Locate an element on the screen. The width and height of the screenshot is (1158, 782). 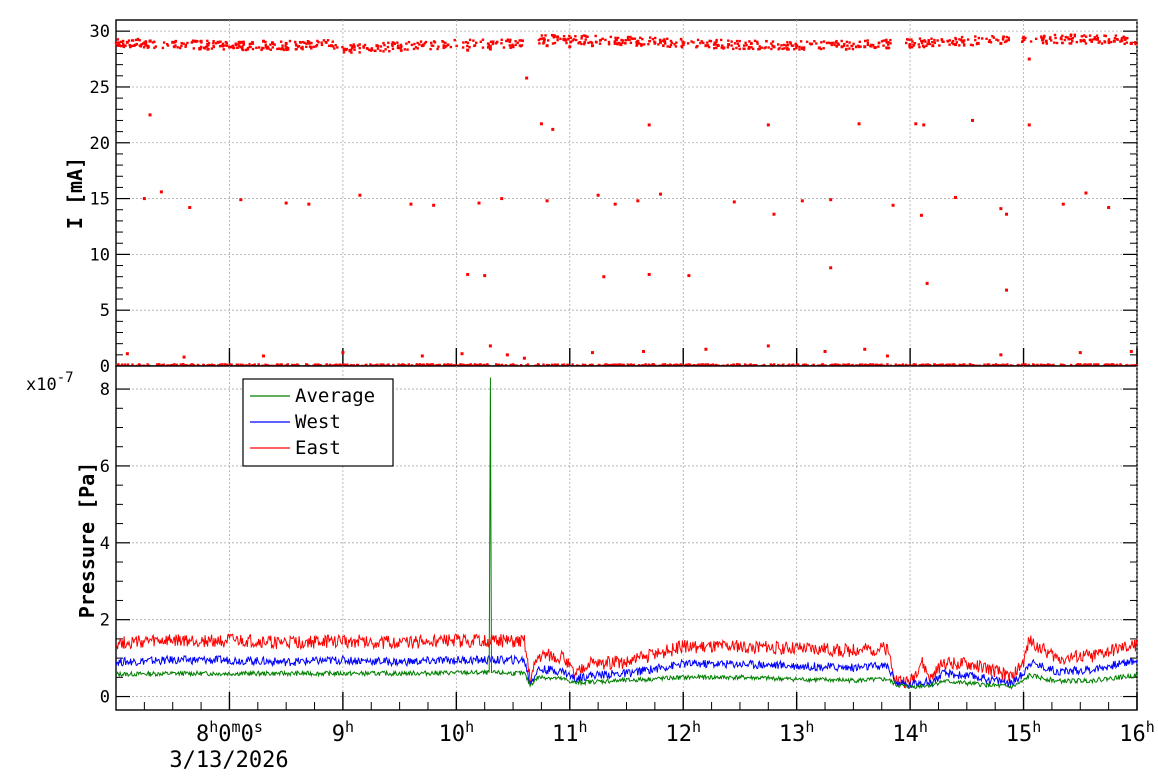
x-tick-text: 0 is located at coordinates (247, 734).